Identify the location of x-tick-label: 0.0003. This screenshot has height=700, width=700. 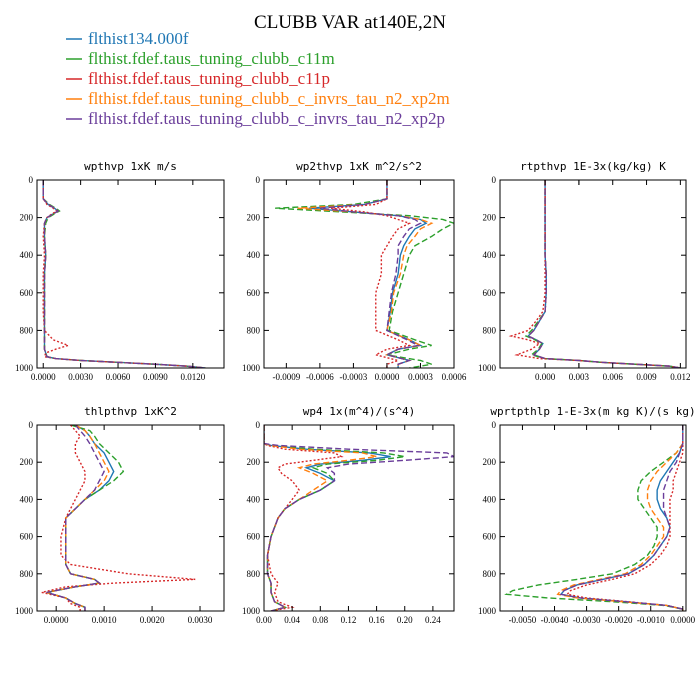
(420, 377).